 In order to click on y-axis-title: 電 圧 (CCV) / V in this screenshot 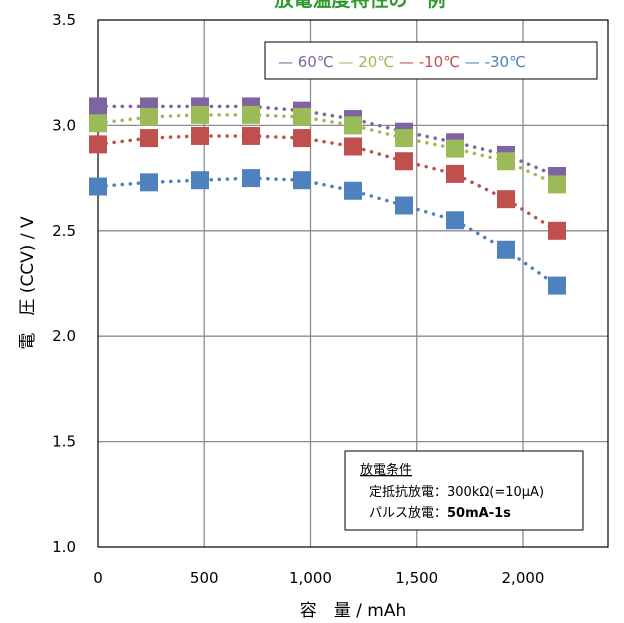, I will do `click(28, 283)`.